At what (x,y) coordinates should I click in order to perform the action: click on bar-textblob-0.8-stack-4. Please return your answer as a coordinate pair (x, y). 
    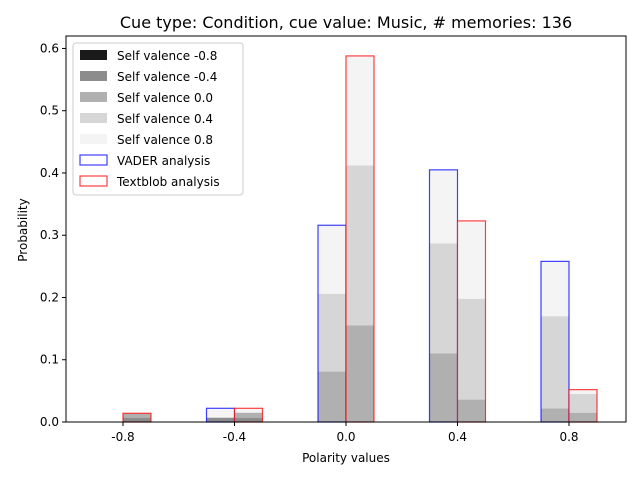
    Looking at the image, I should click on (583, 391).